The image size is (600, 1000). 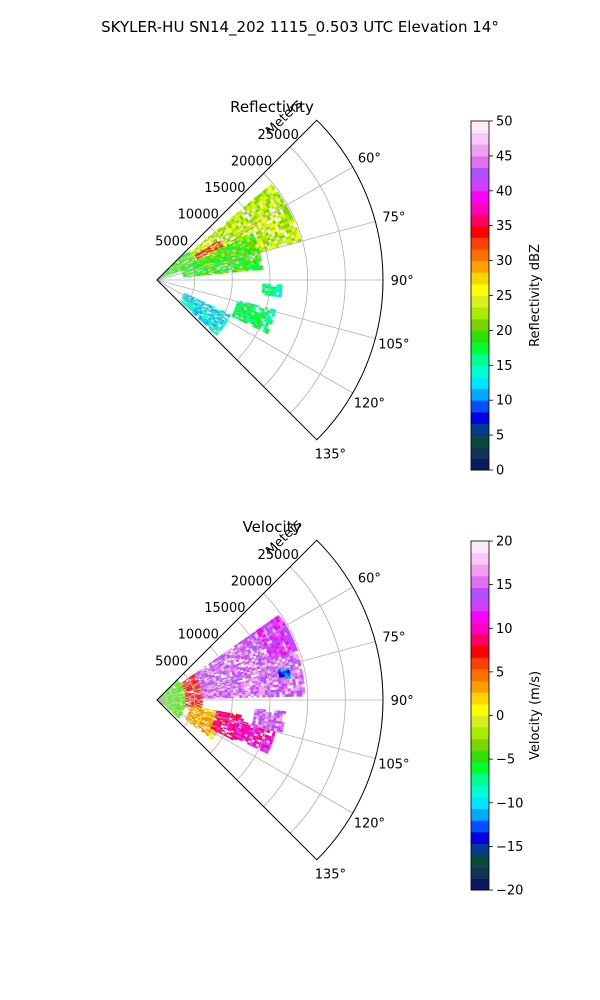 I want to click on colorbar-tick-label: 20, so click(x=504, y=331).